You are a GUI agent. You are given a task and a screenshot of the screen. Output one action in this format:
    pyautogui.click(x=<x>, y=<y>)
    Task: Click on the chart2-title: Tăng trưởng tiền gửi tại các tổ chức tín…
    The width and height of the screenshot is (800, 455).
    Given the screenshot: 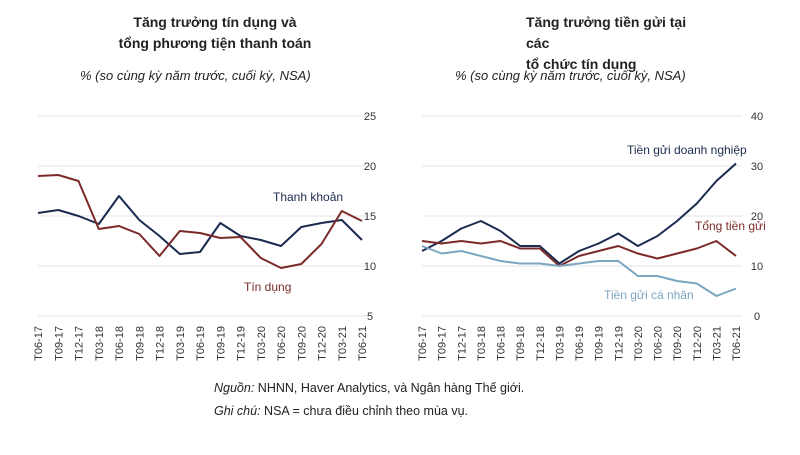 What is the action you would take?
    pyautogui.click(x=595, y=43)
    